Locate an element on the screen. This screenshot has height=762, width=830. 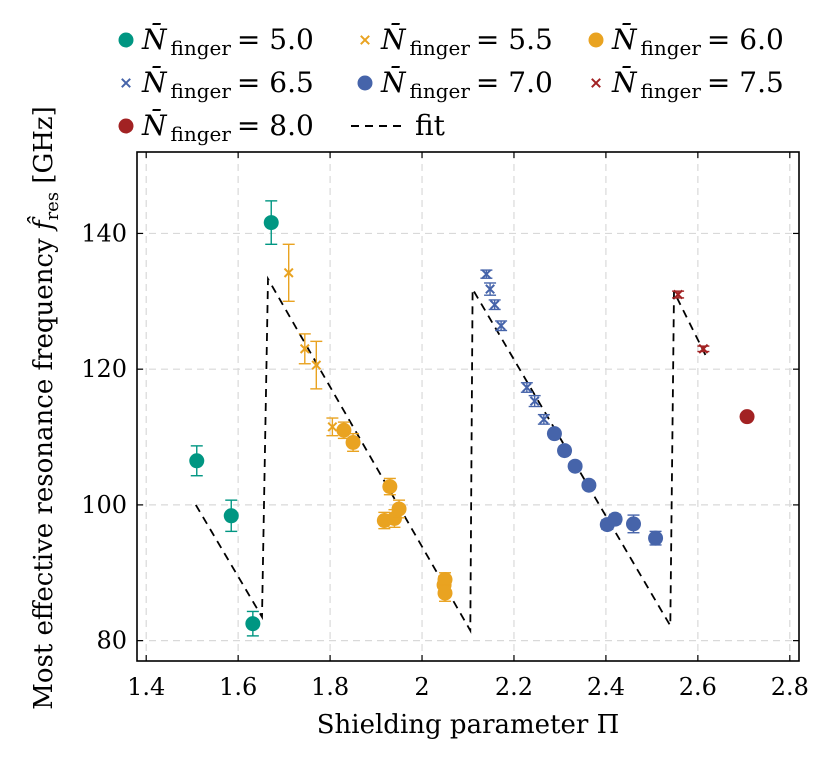
legend-item: N̄ finger = 7.5 is located at coordinates (687, 84).